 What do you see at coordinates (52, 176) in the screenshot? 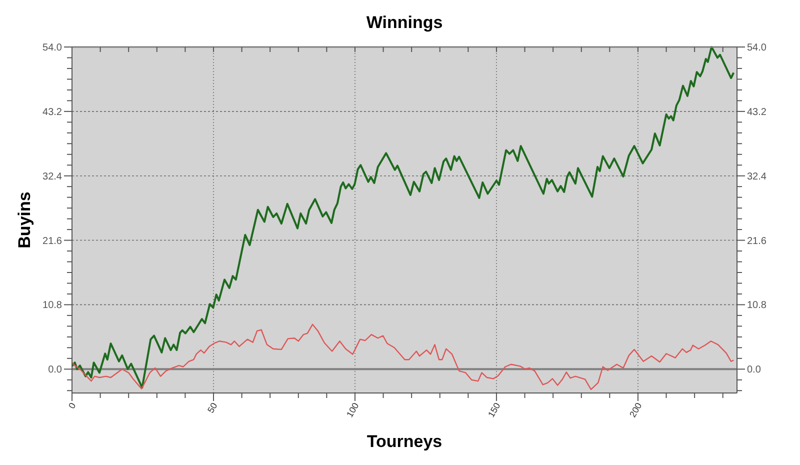
I see `y-tick-label: 32.4` at bounding box center [52, 176].